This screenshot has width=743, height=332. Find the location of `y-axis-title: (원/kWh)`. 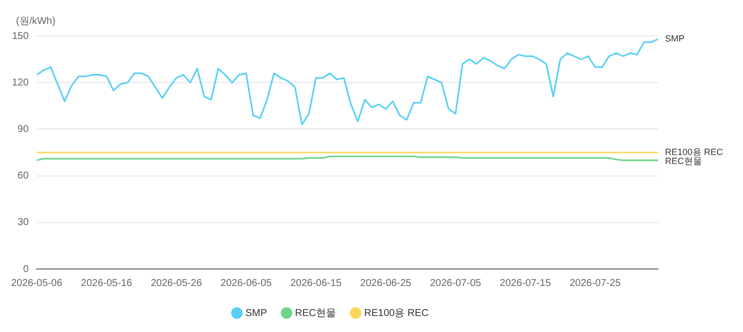

y-axis-title: (원/kWh) is located at coordinates (36, 21).